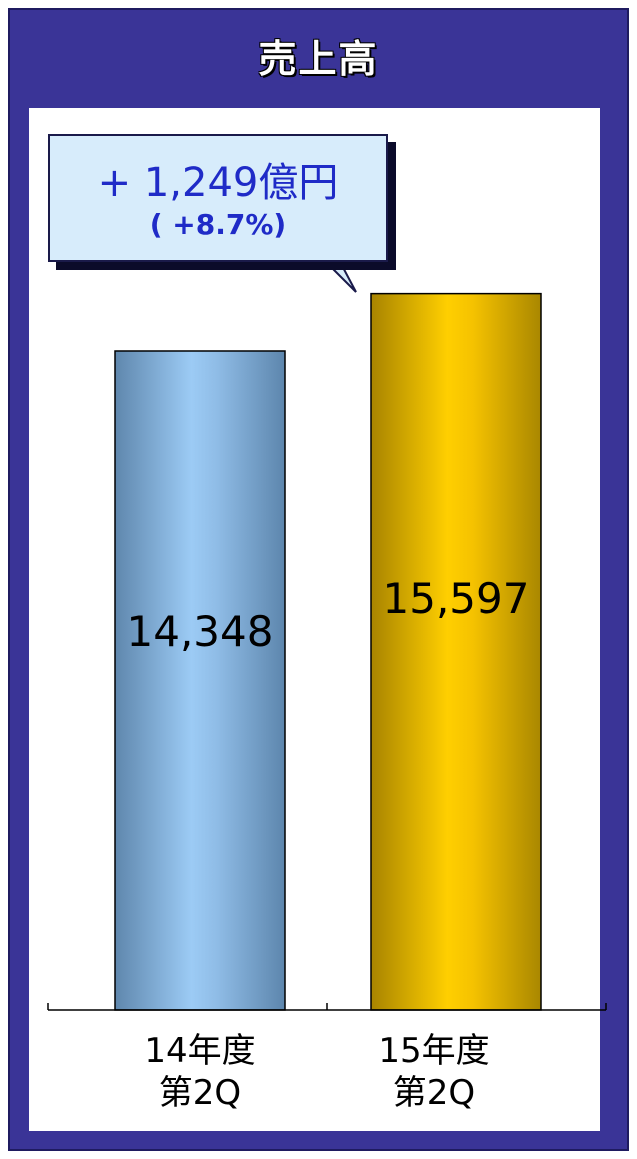 Image resolution: width=637 pixels, height=1159 pixels. Describe the element at coordinates (218, 183) in the screenshot. I see `change-amount: + 1,249億円` at that location.